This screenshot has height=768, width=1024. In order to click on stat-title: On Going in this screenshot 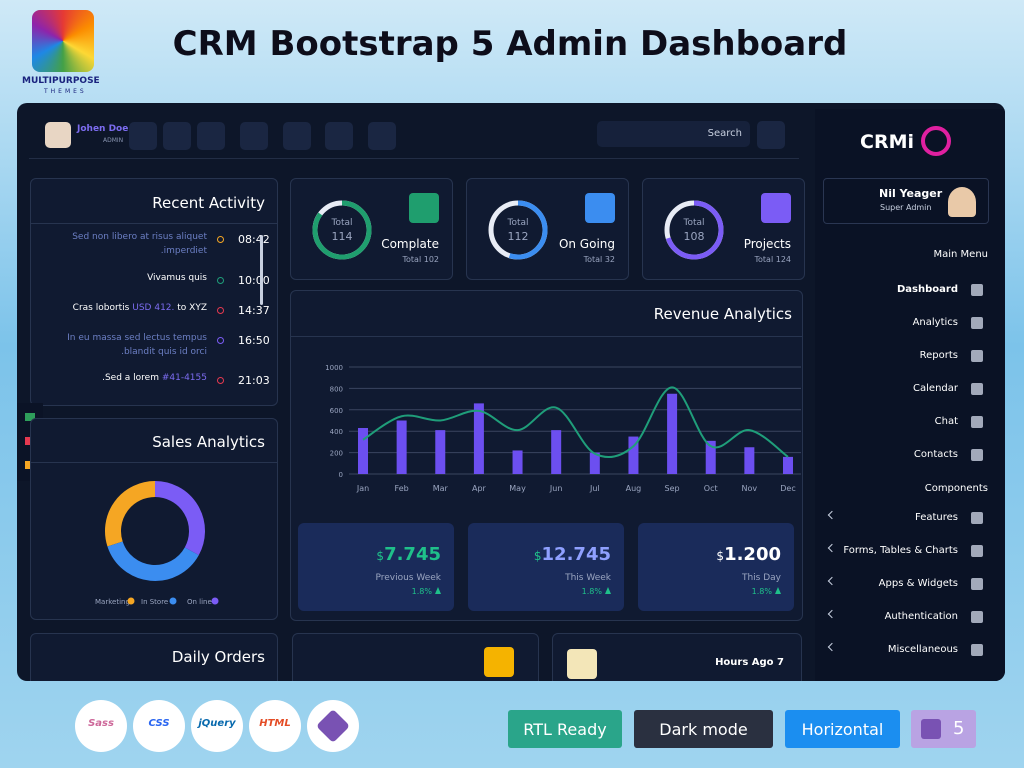, I will do `click(586, 244)`.